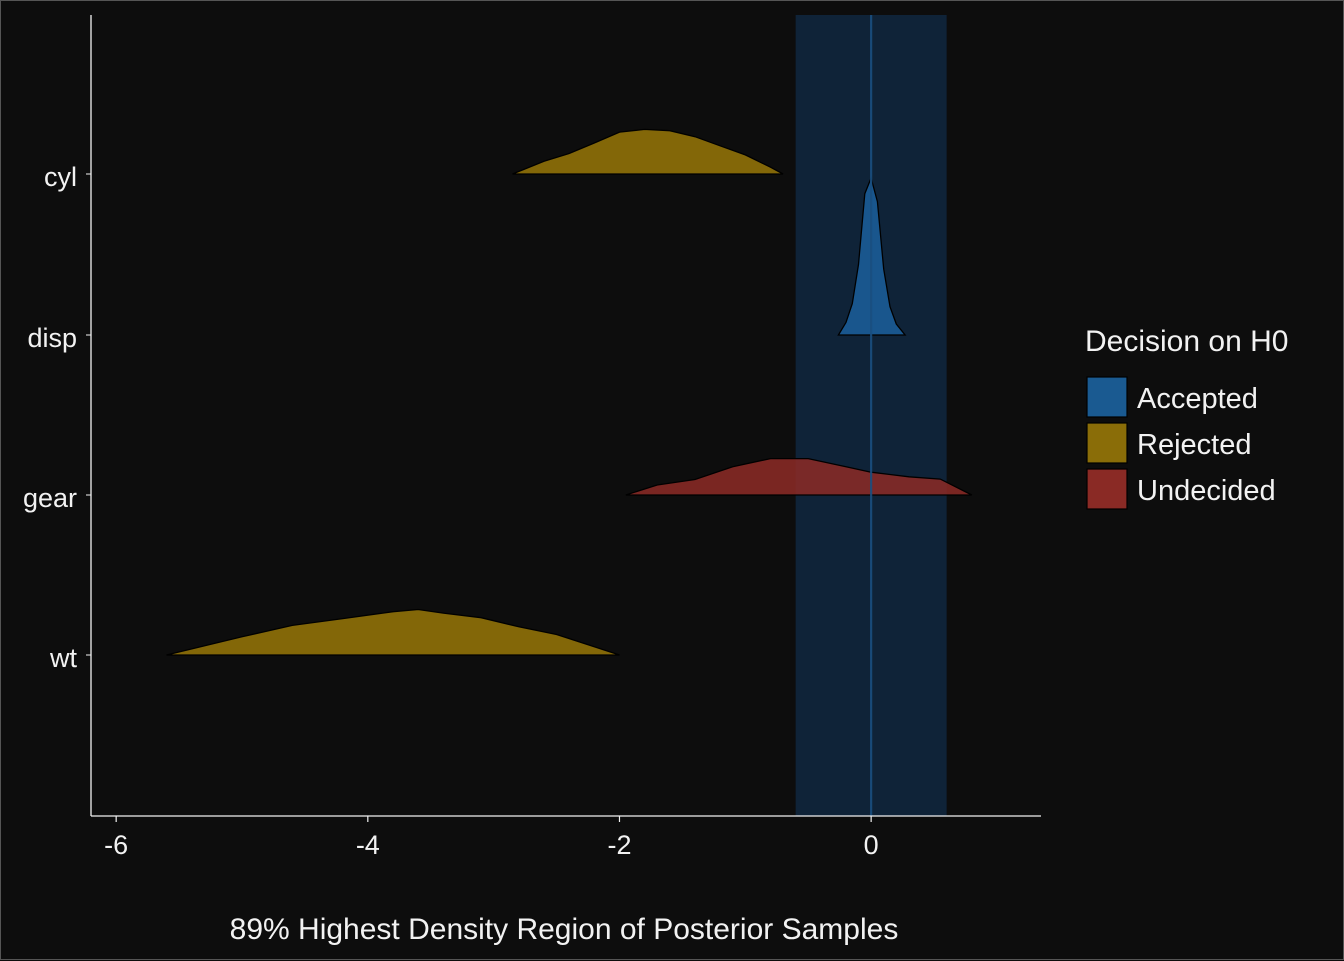 This screenshot has width=1344, height=961. What do you see at coordinates (50, 498) in the screenshot?
I see `y-tick-label-gear: gear` at bounding box center [50, 498].